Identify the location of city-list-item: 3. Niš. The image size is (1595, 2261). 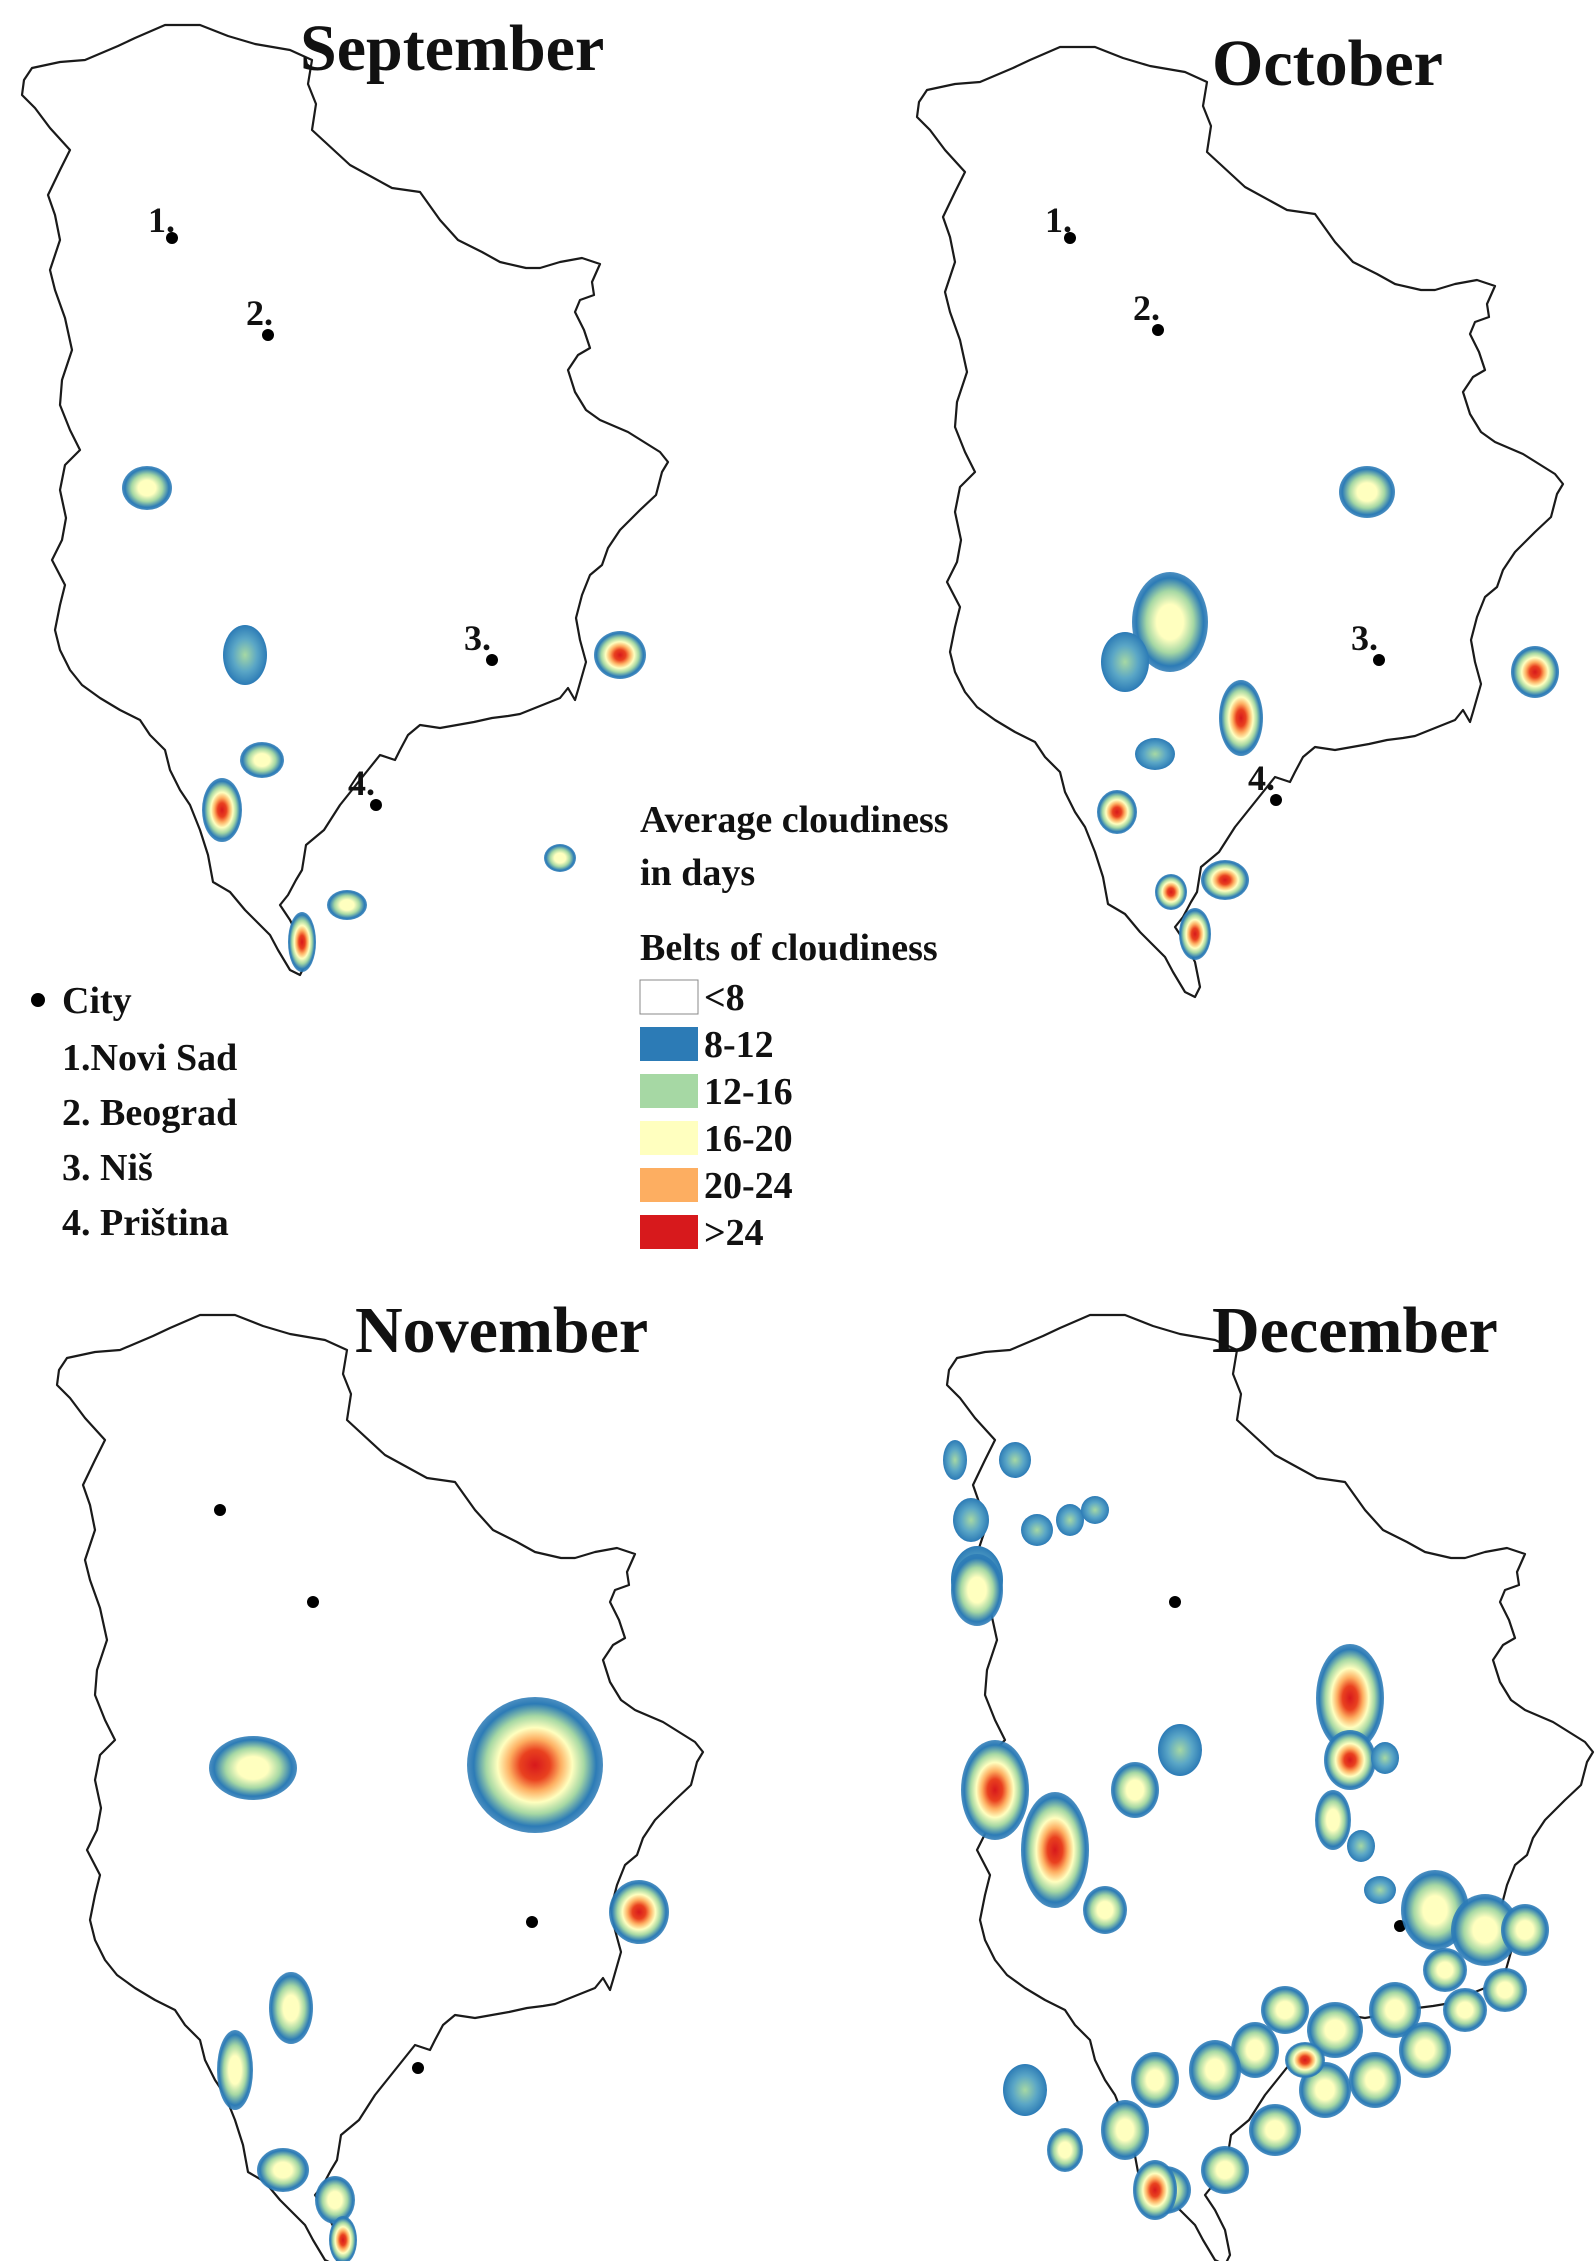
(107, 1168).